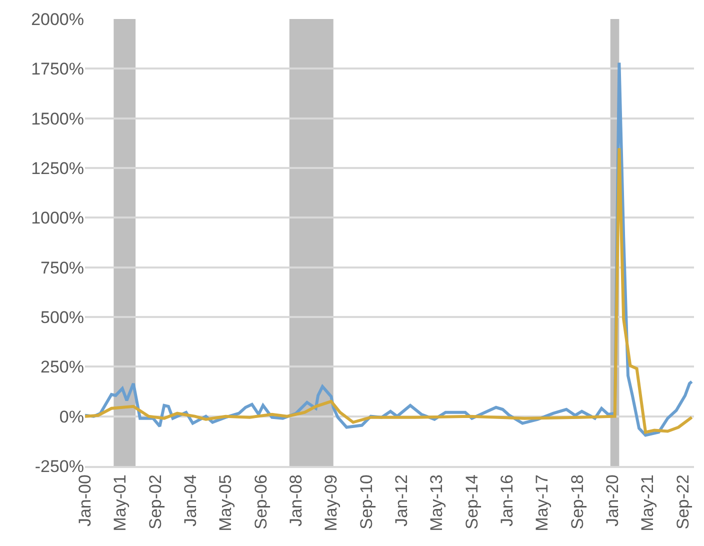  What do you see at coordinates (682, 502) in the screenshot?
I see `x-tick-label: Sep-22` at bounding box center [682, 502].